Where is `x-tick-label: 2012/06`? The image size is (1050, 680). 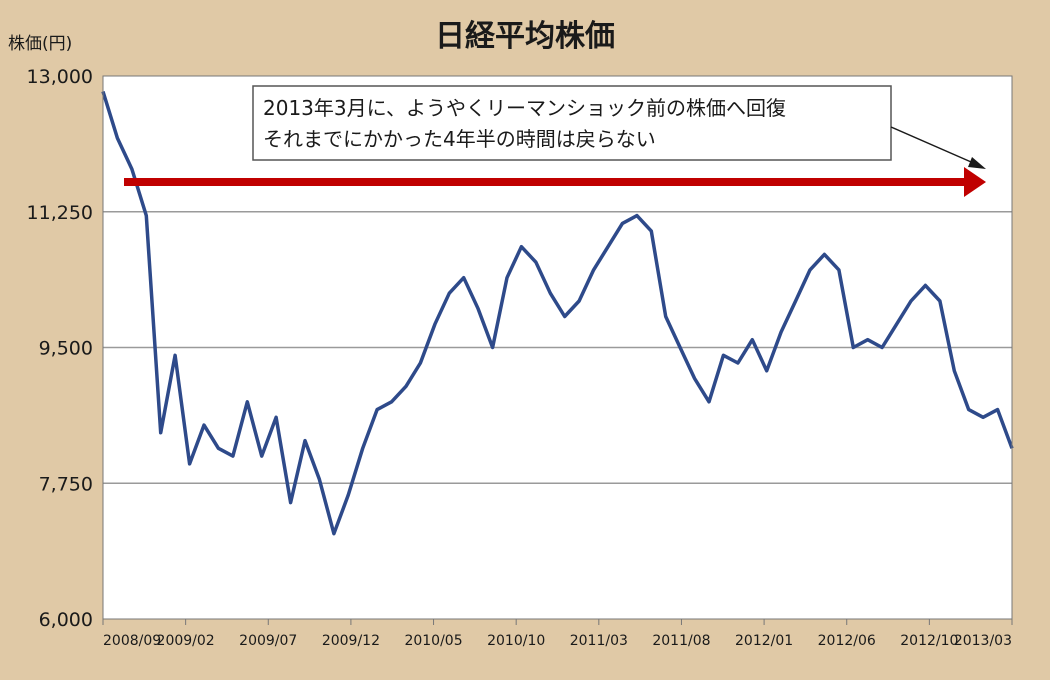
x-tick-label: 2012/06 is located at coordinates (847, 641).